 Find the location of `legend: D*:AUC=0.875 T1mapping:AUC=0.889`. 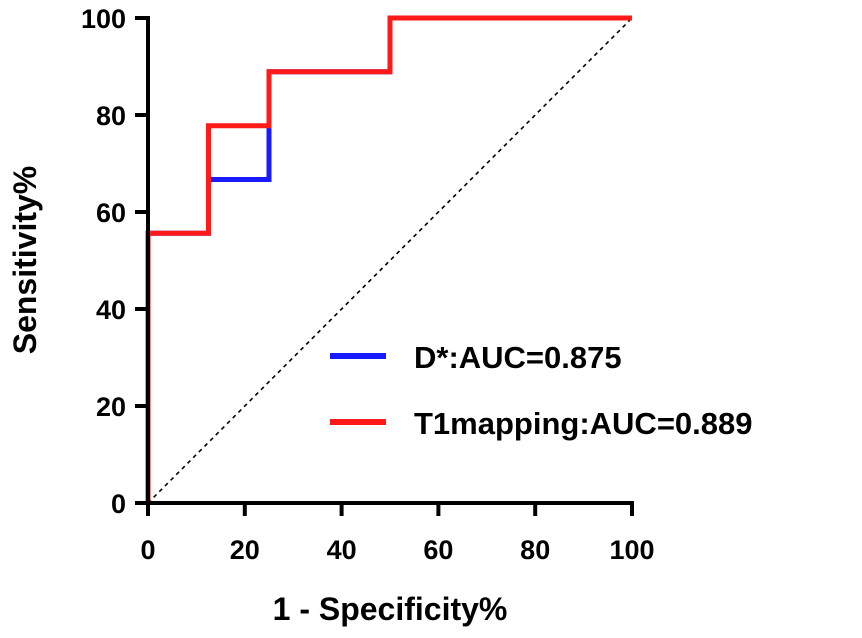

legend: D*:AUC=0.875 T1mapping:AUC=0.889 is located at coordinates (541, 390).